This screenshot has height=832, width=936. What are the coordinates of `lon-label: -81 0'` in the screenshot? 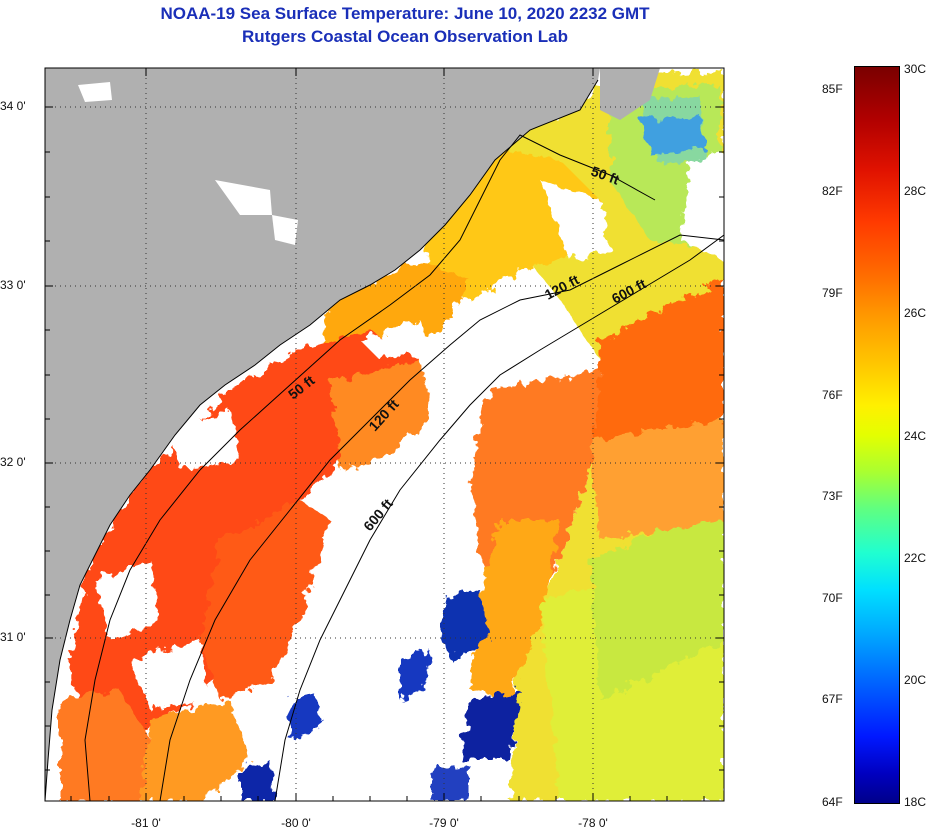 It's located at (146, 823).